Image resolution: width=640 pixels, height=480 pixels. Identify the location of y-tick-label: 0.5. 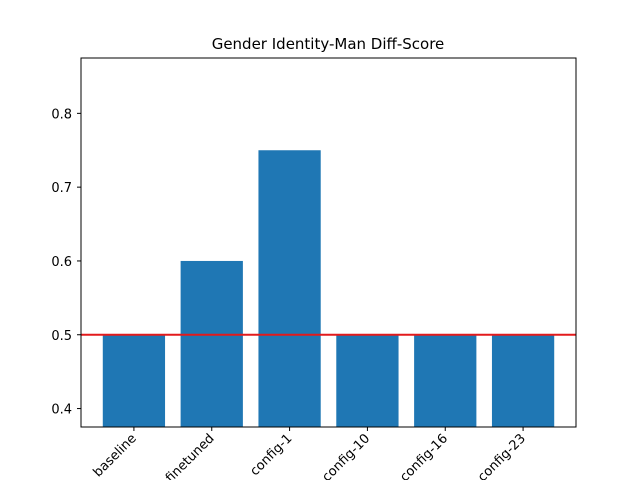
(61, 336).